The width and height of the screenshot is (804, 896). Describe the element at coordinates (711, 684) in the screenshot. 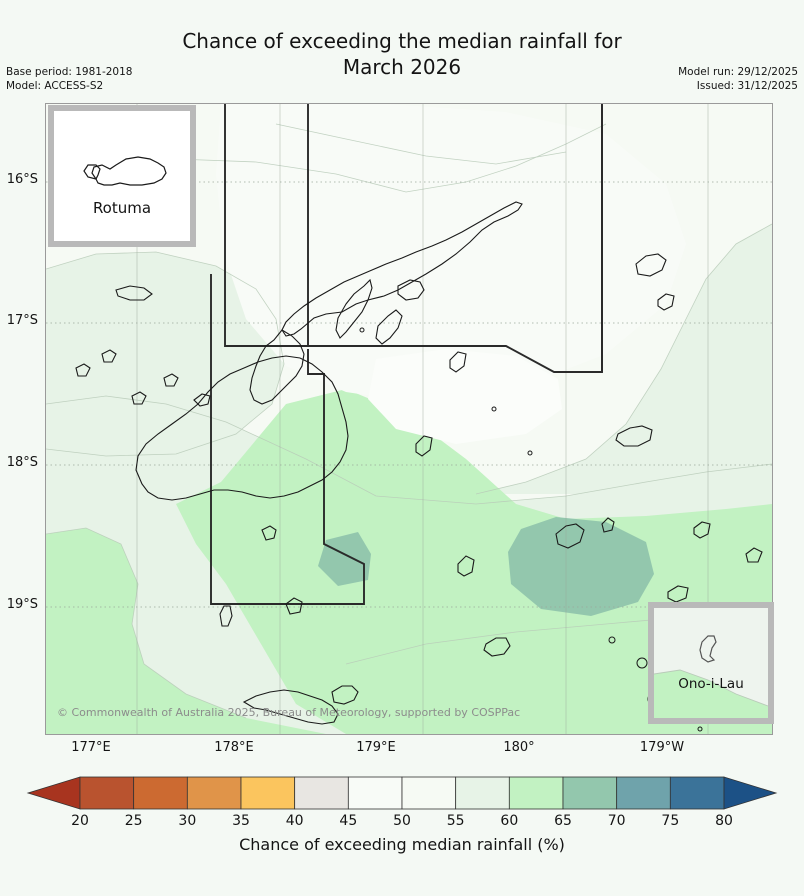

I see `inset-ono-label: Ono-i-Lau` at that location.